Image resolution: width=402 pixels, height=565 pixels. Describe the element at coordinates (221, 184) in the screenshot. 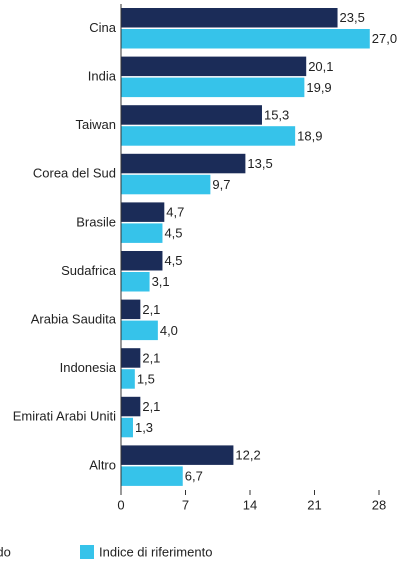

I see `value-label: 9,7` at that location.